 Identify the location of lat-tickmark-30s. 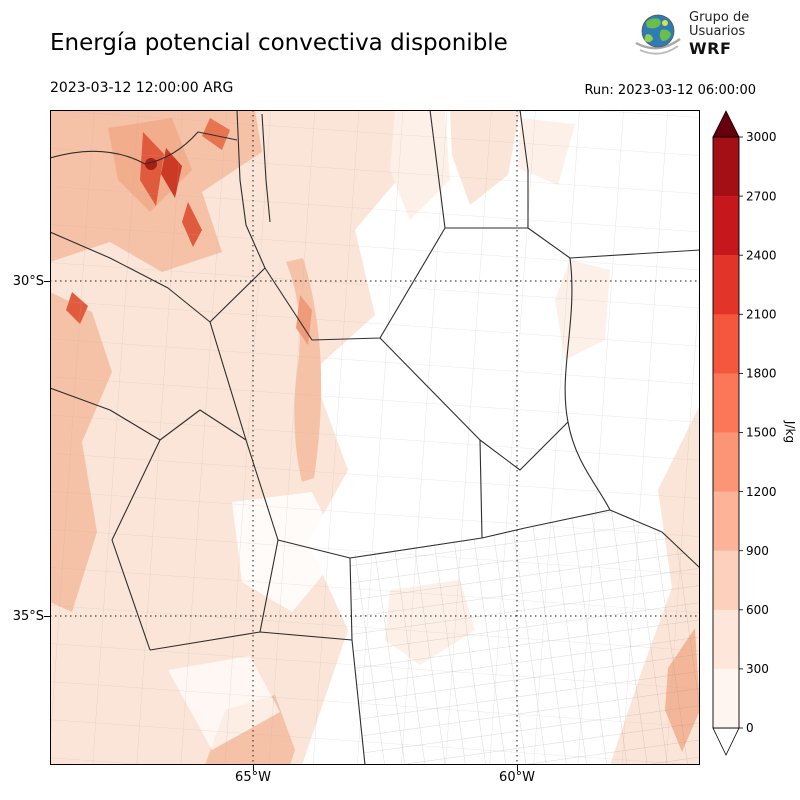
(47, 281).